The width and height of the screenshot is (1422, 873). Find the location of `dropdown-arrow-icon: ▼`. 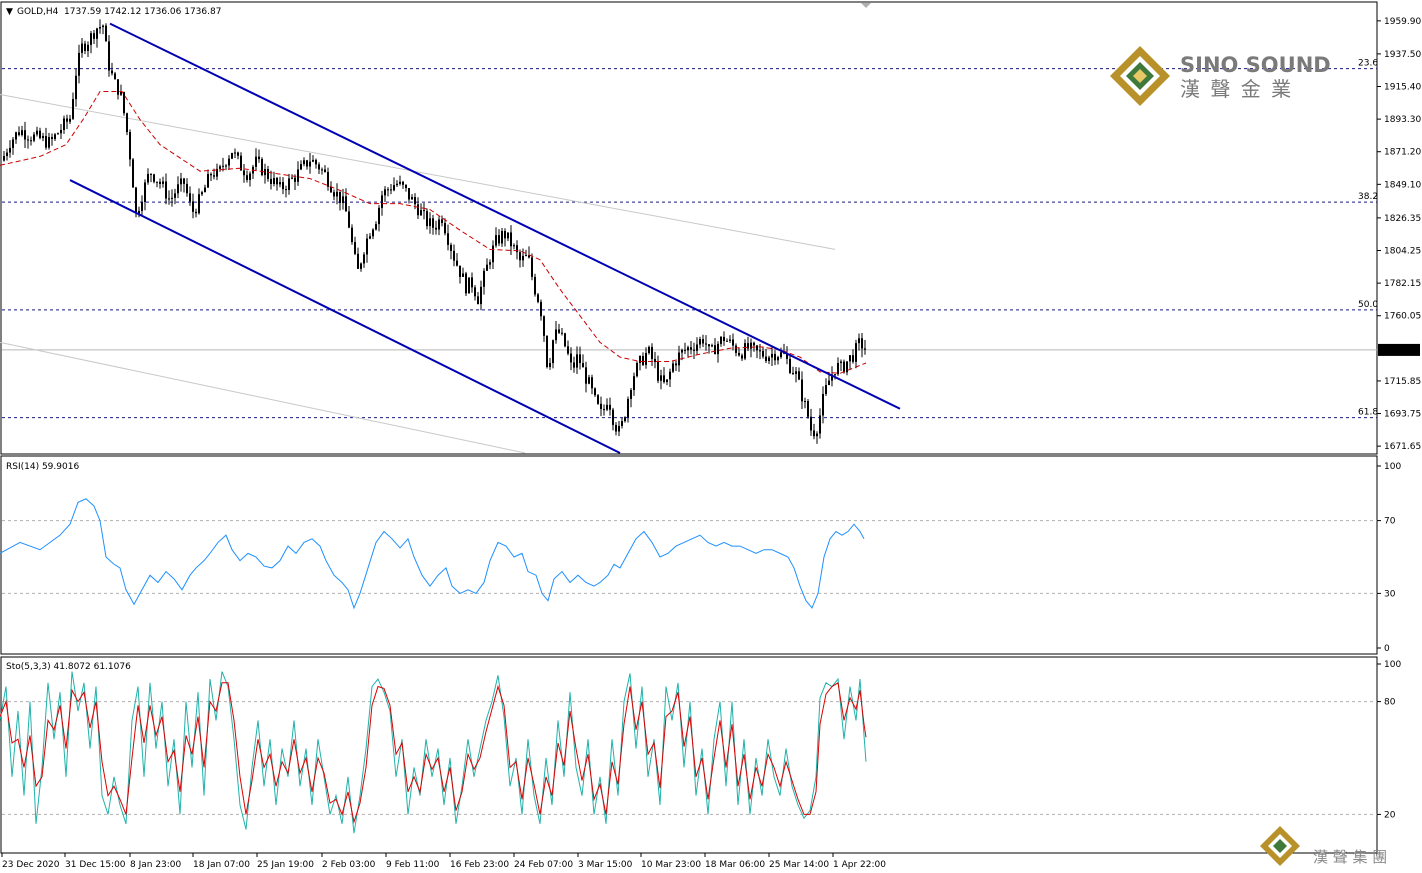

dropdown-arrow-icon: ▼ is located at coordinates (9, 12).